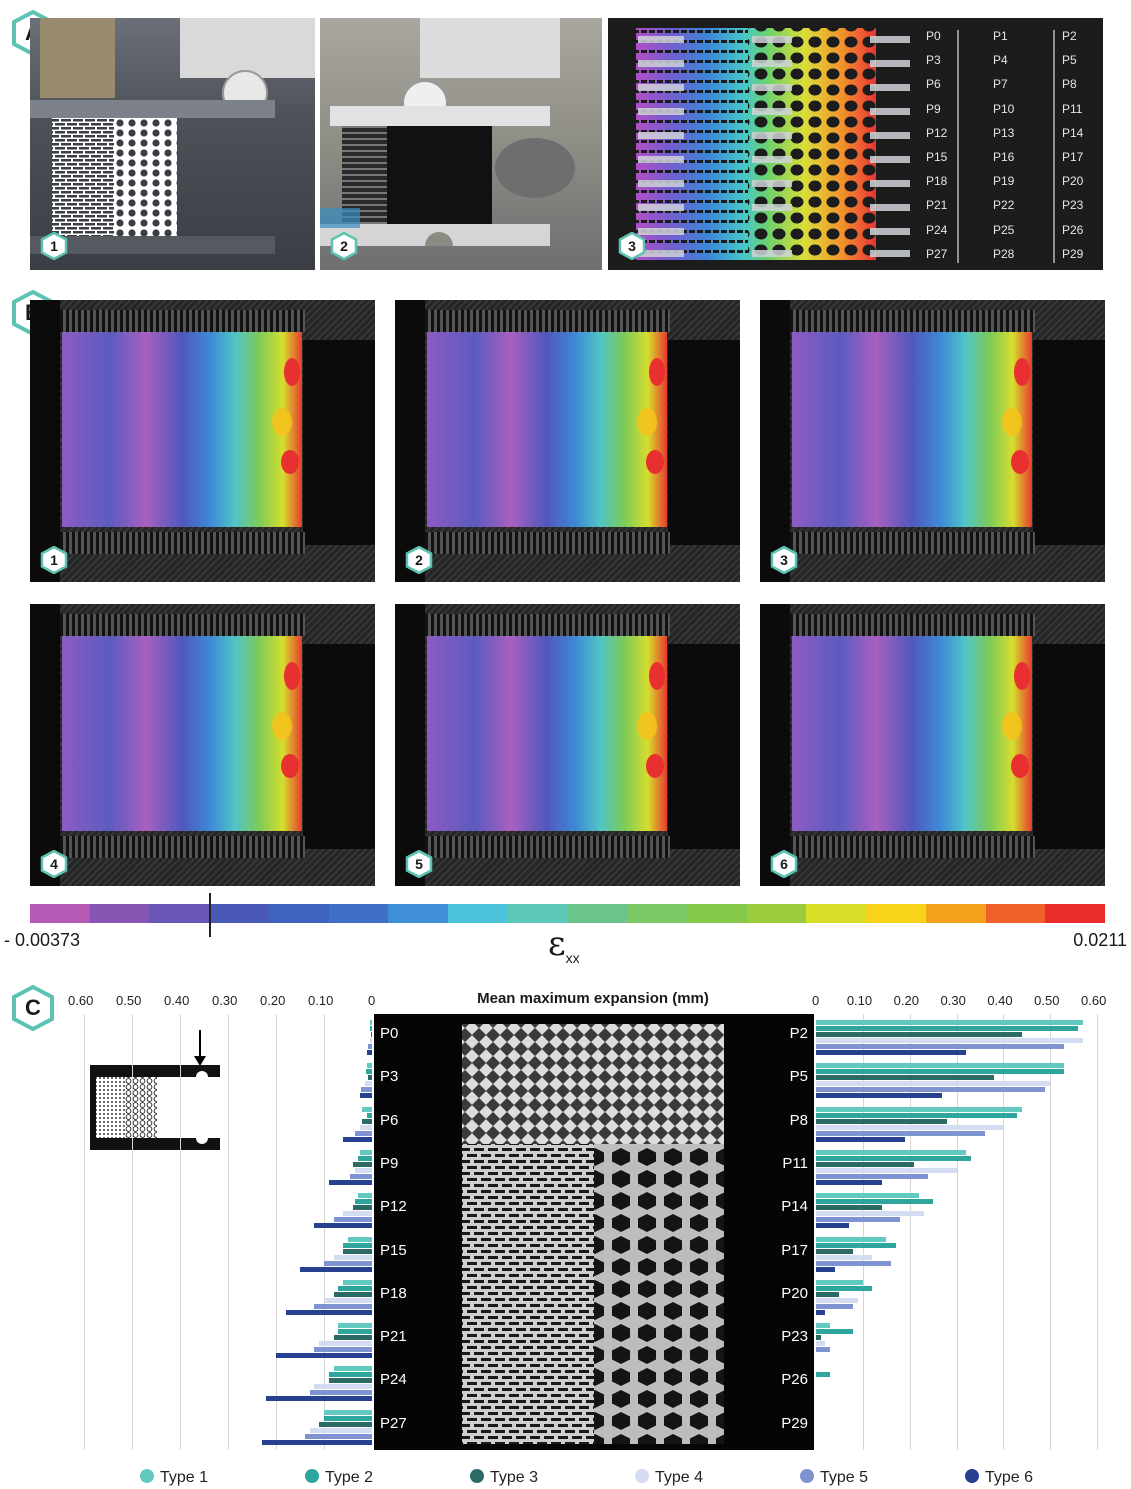 Image resolution: width=1131 pixels, height=1489 pixels. What do you see at coordinates (1073, 132) in the screenshot?
I see `point-id-label: P14` at bounding box center [1073, 132].